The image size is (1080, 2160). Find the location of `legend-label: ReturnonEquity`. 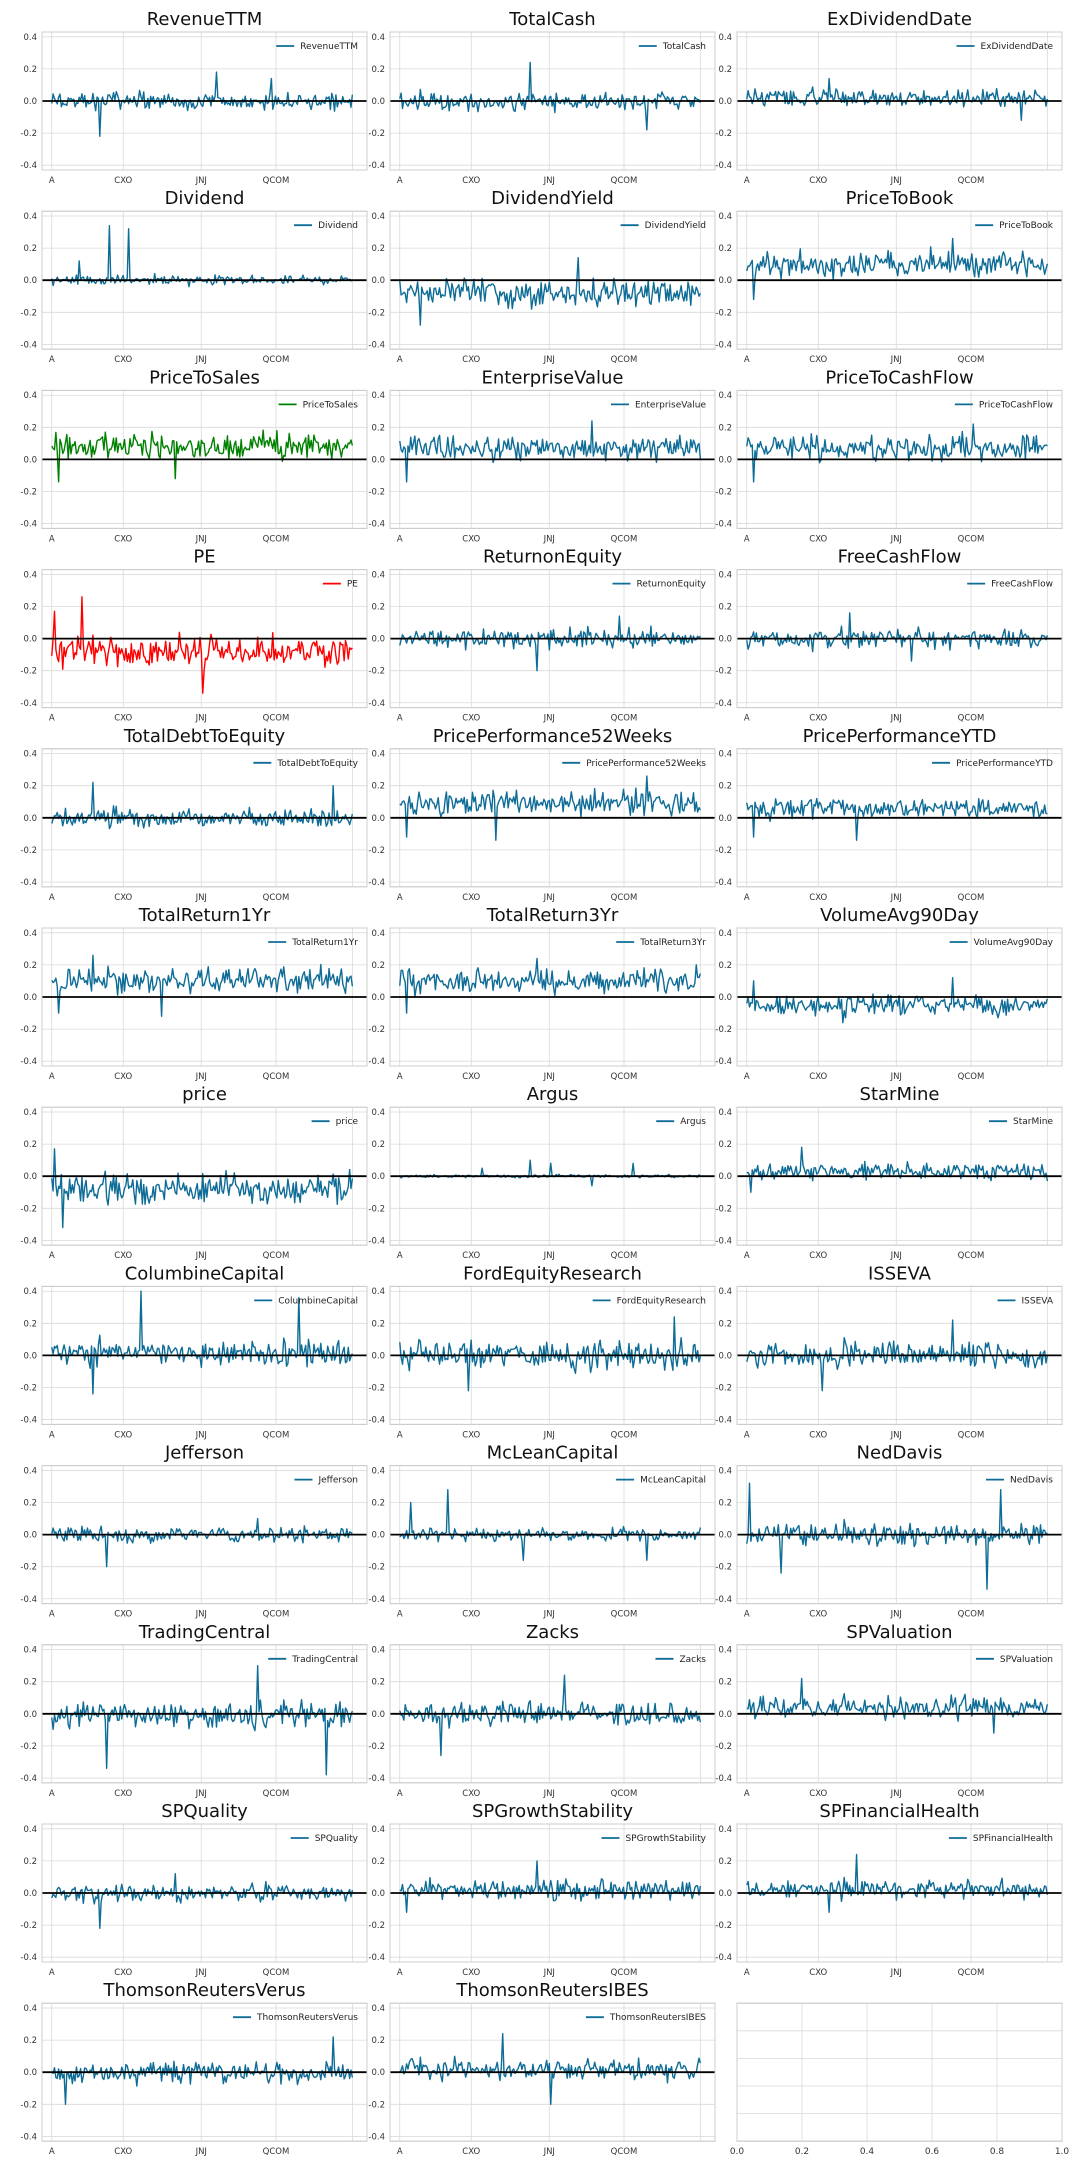

legend-label: ReturnonEquity is located at coordinates (671, 585).